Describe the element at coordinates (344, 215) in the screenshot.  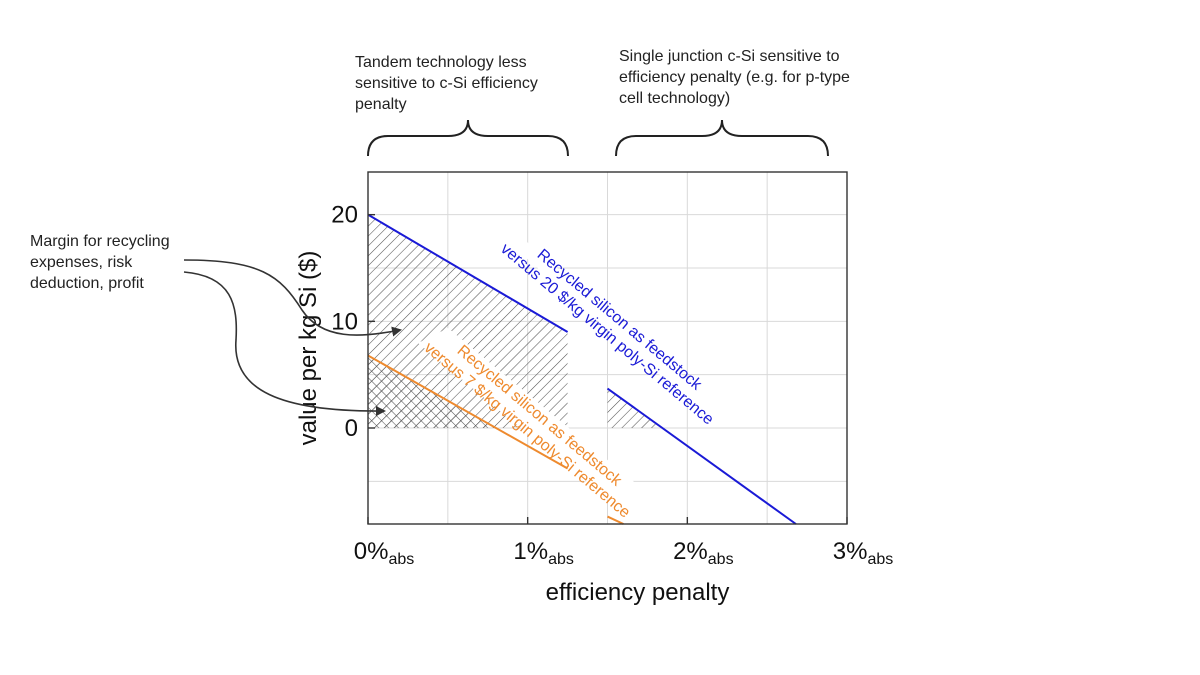
I see `y-tick-label: 20` at that location.